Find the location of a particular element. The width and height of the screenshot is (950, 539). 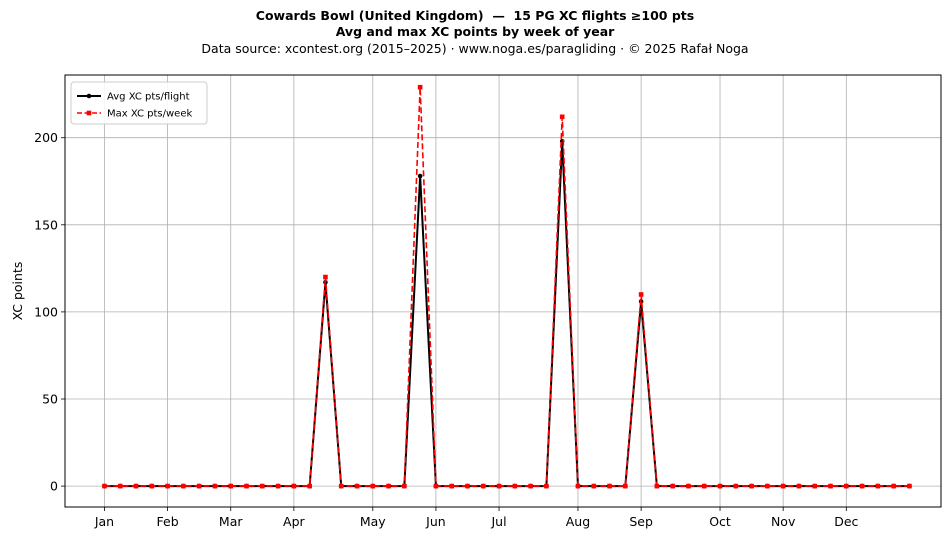

y-tick-label: 100 is located at coordinates (46, 311).